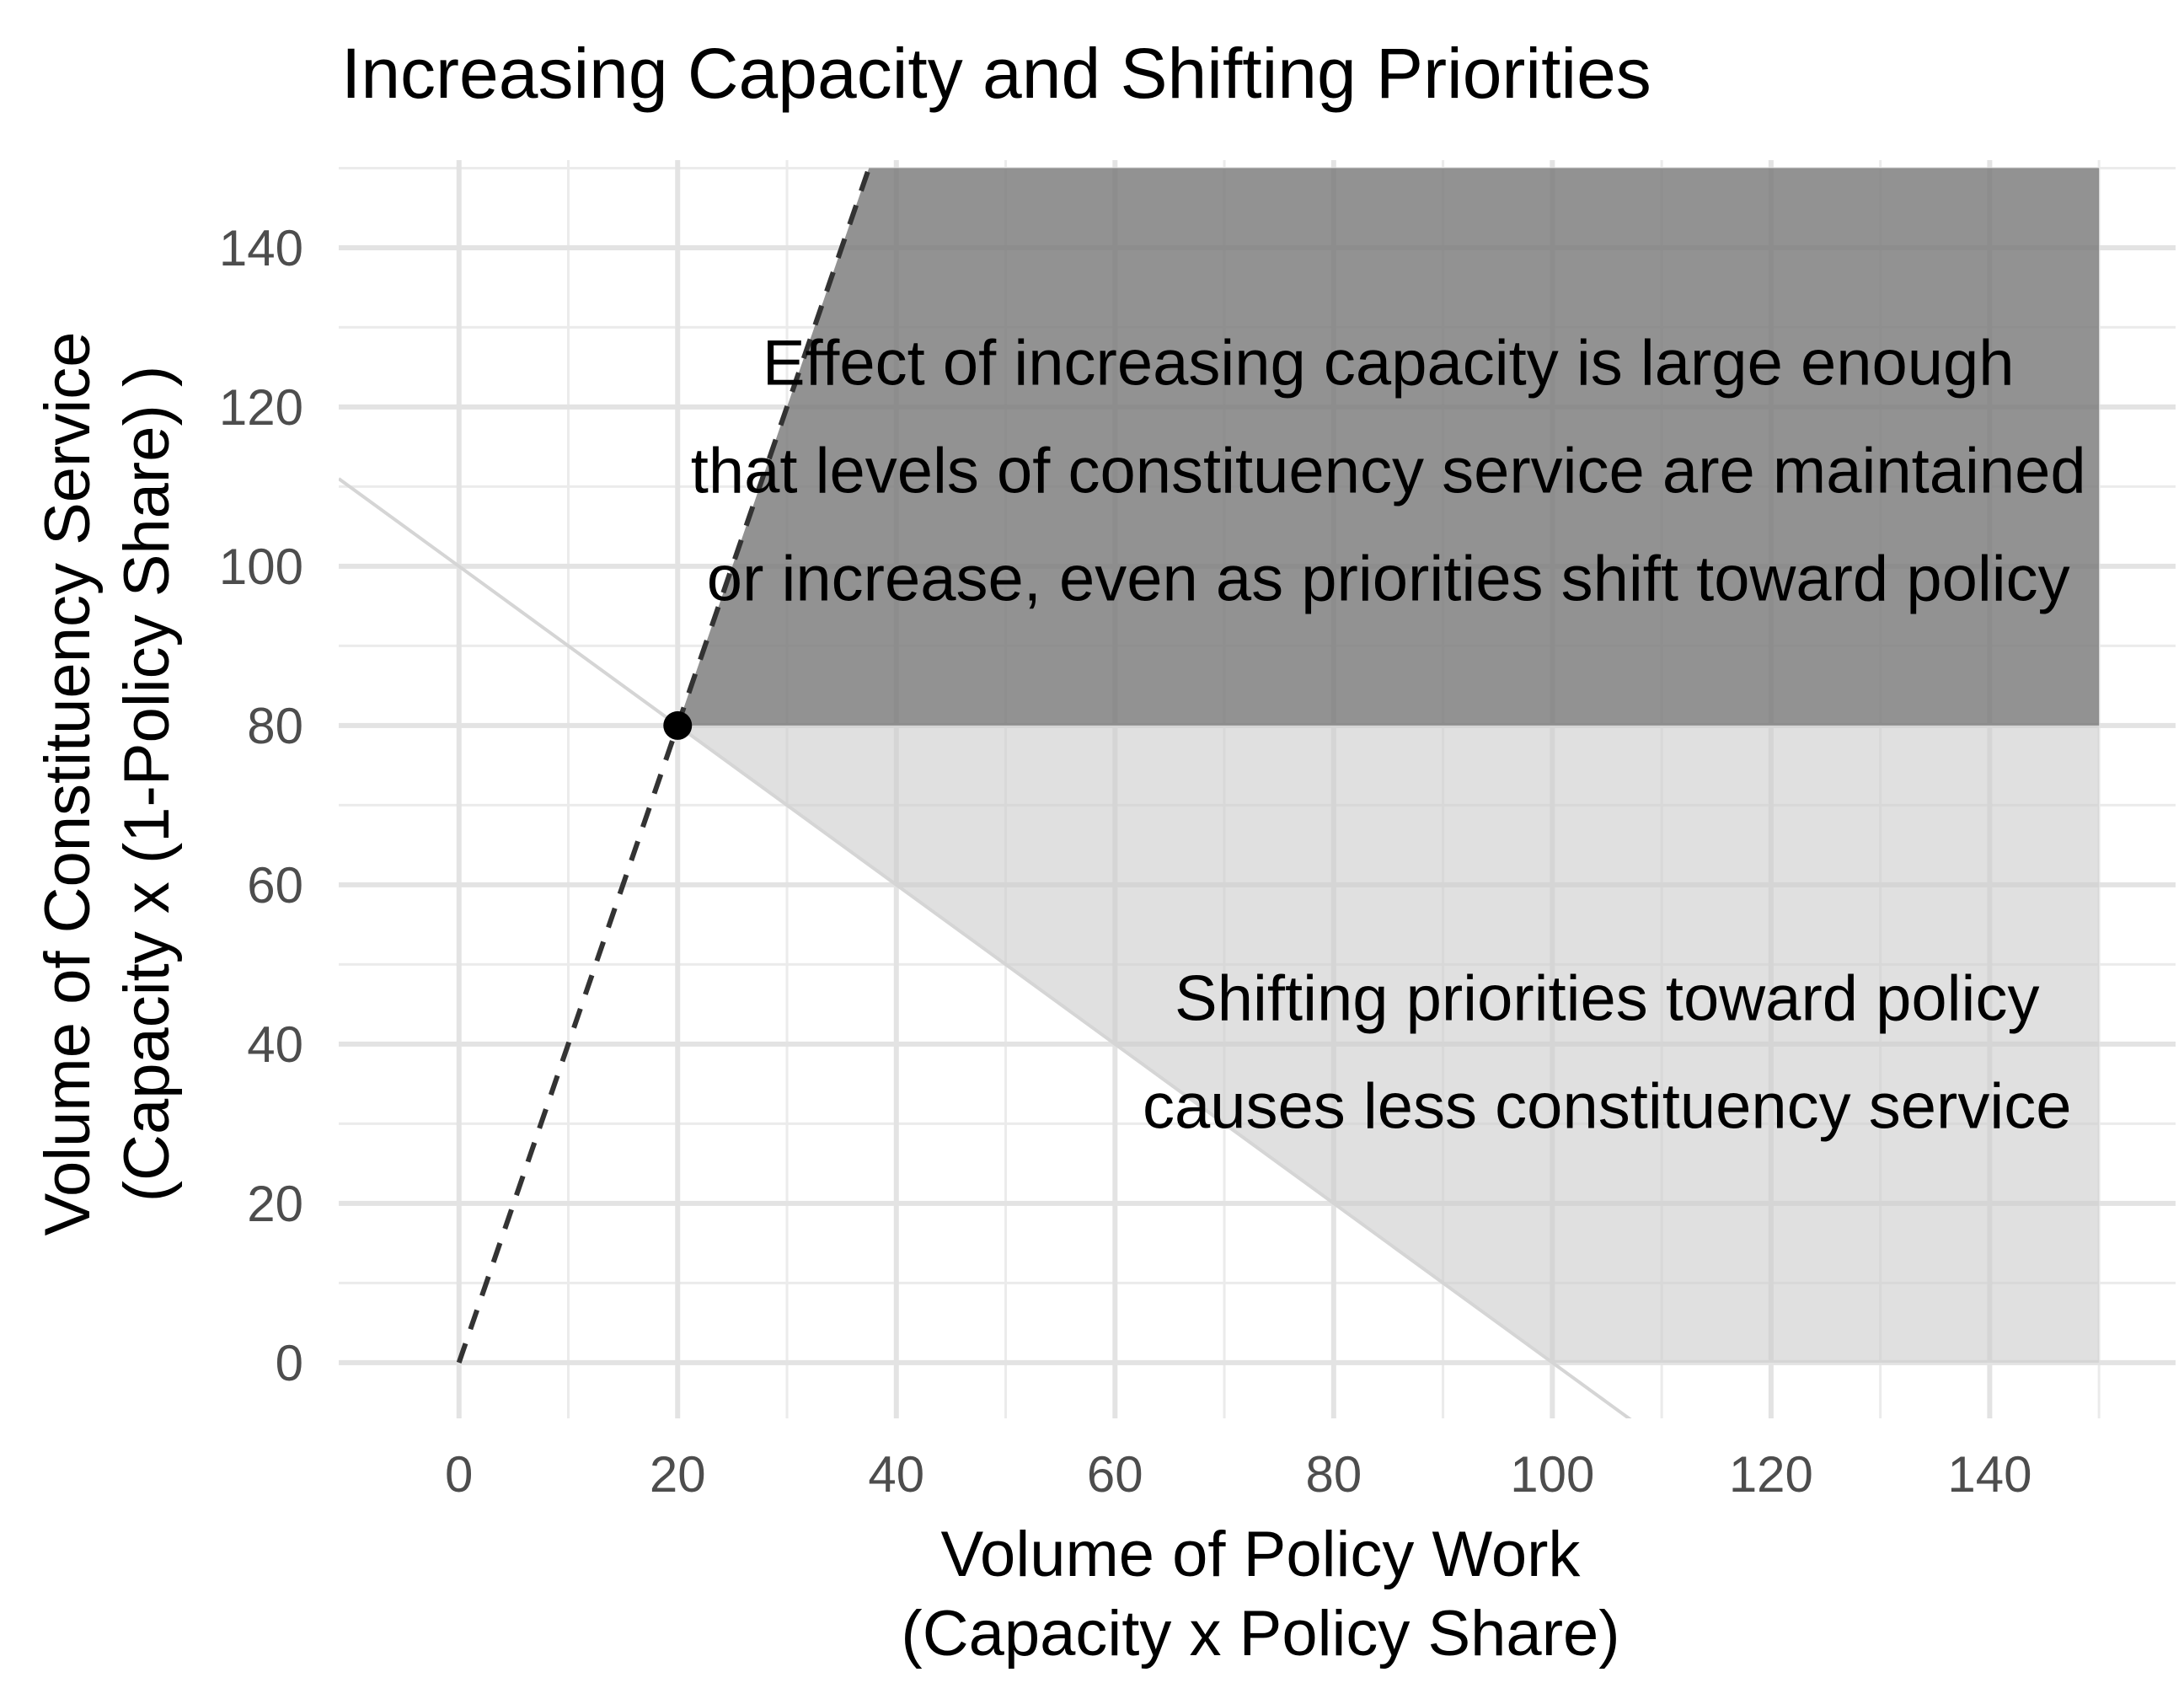 The width and height of the screenshot is (2184, 1699). Describe the element at coordinates (1771, 1475) in the screenshot. I see `x-tick-label-120: 120` at that location.